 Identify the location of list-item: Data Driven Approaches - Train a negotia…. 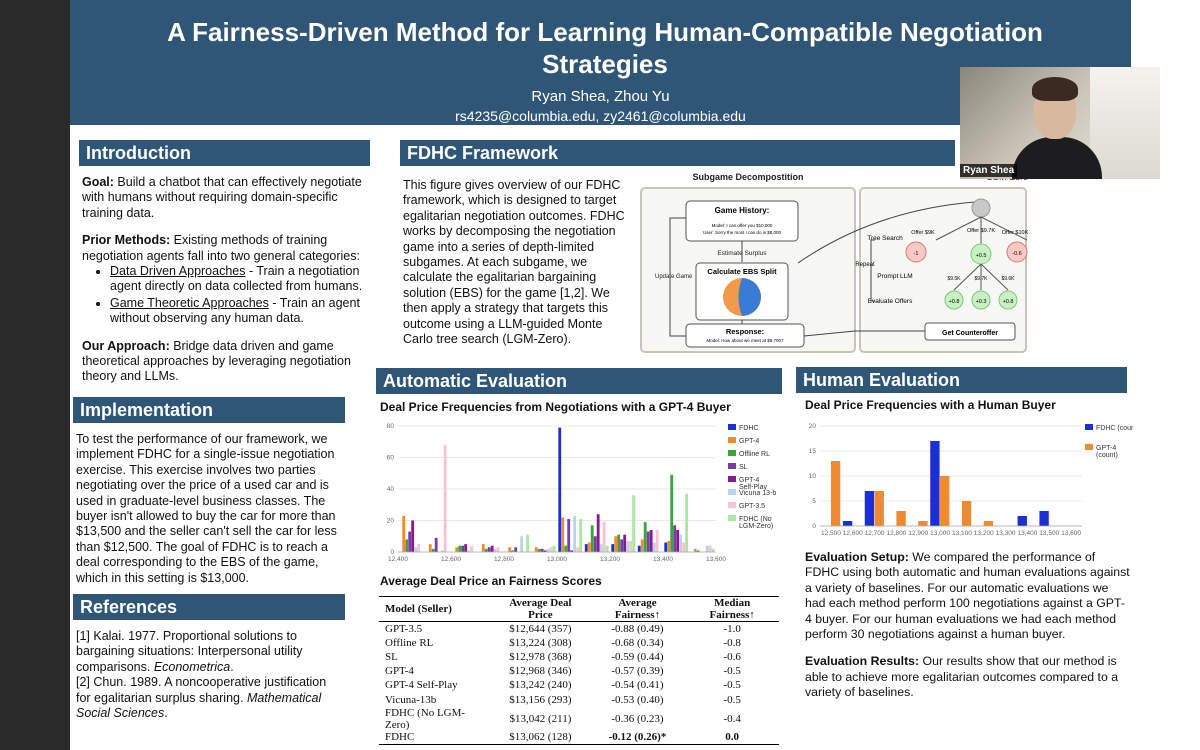
(241, 279).